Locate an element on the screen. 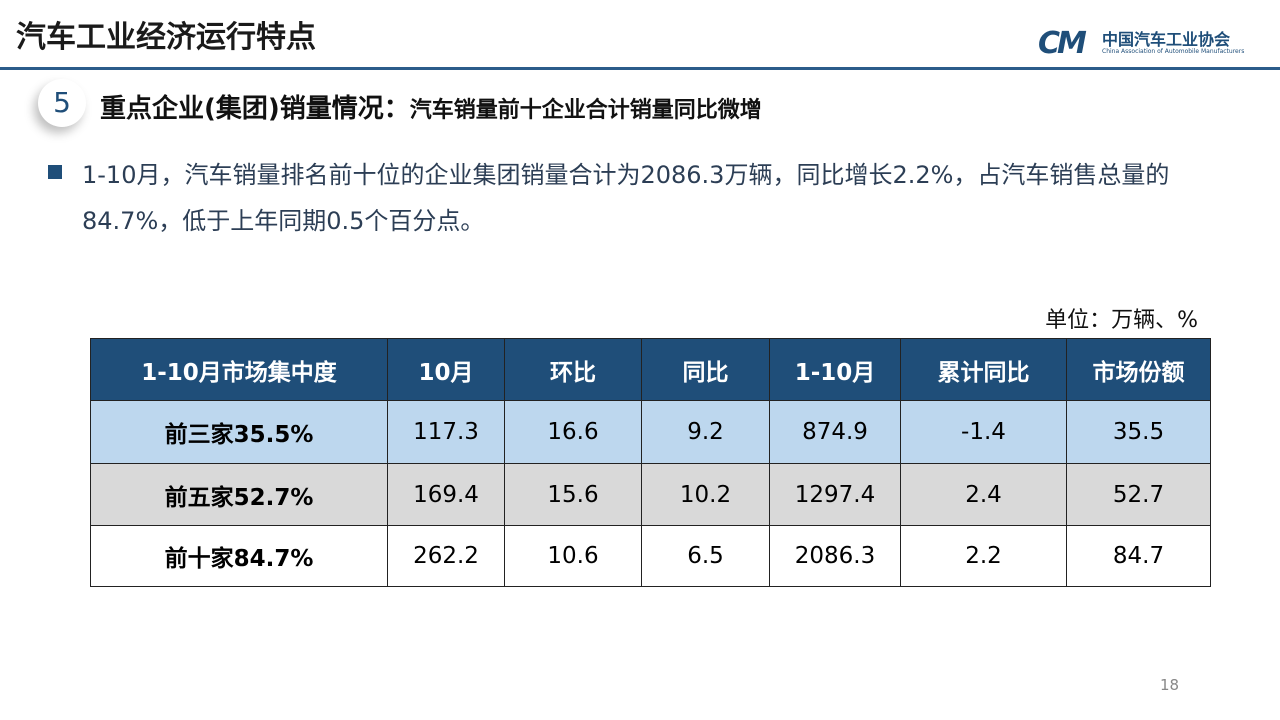  section-title: 重点企业(集团)销量情况： is located at coordinates (255, 109).